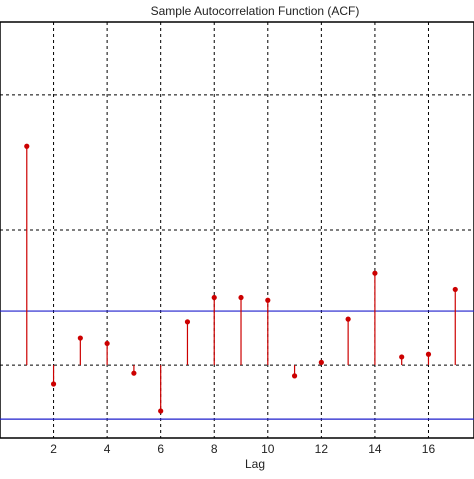 This screenshot has height=479, width=474. Describe the element at coordinates (107, 449) in the screenshot. I see `x-tick-label: 4` at that location.